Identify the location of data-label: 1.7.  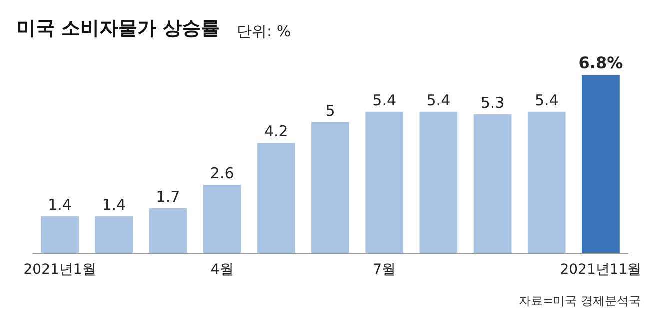
(168, 197).